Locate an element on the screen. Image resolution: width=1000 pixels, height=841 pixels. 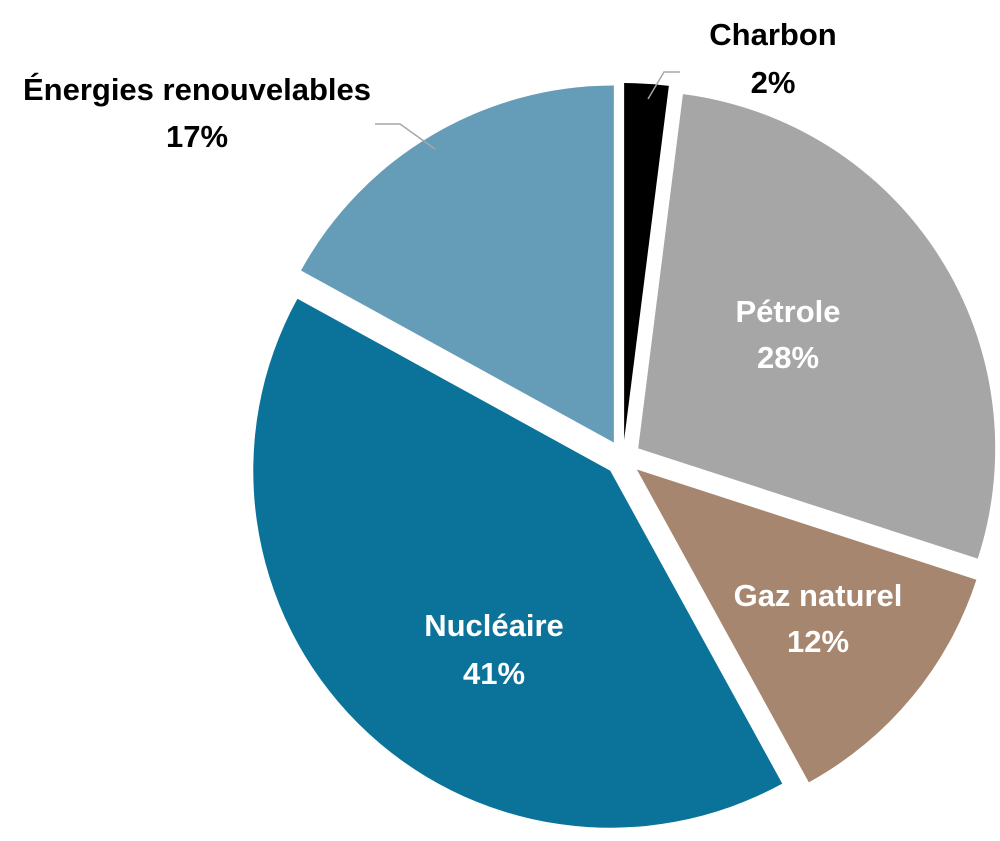
slice-label-value-energies-renouvelables: 17% is located at coordinates (197, 136).